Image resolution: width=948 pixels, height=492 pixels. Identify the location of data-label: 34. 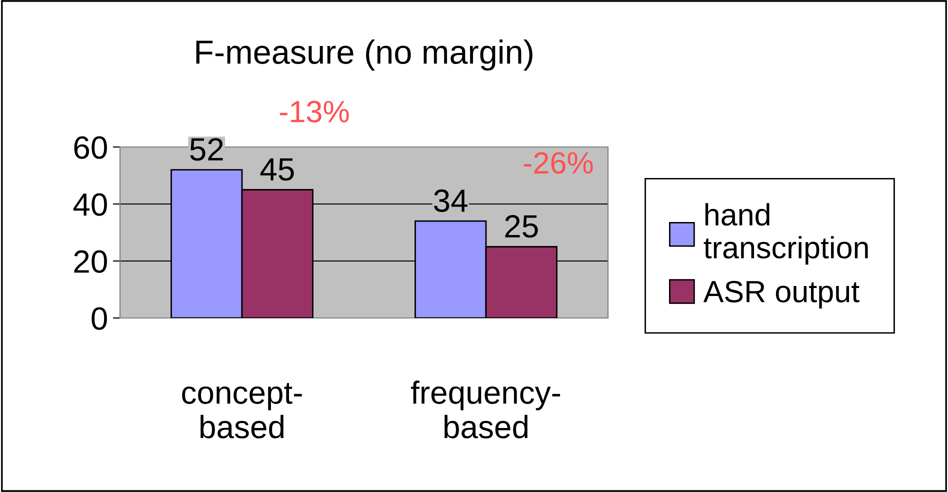
(451, 200).